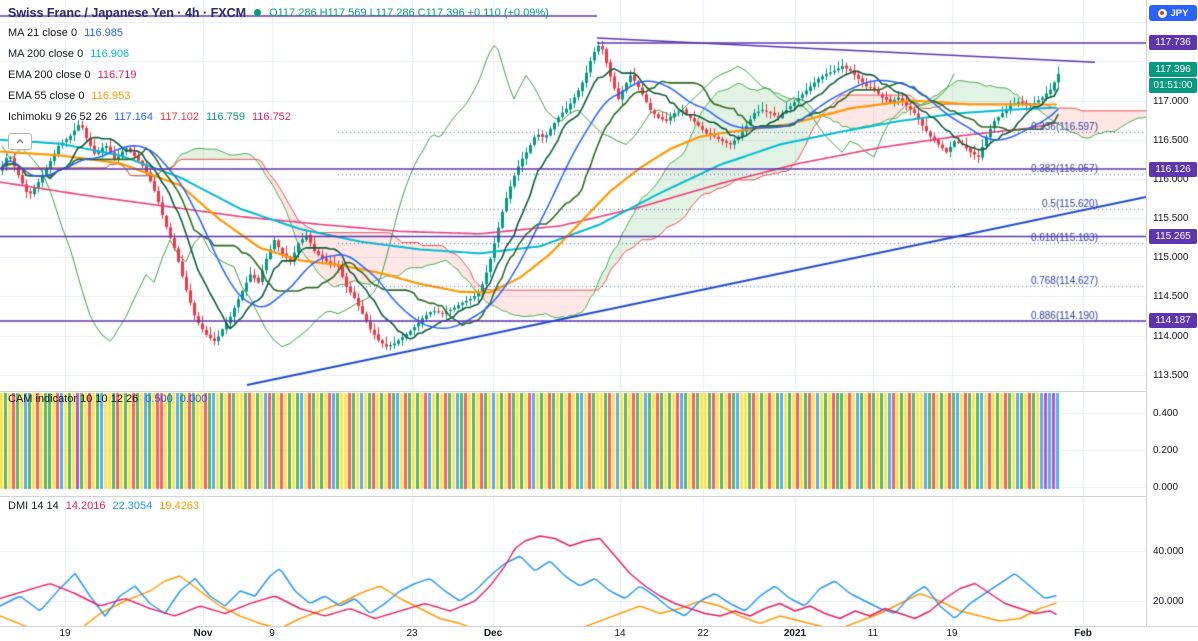  Describe the element at coordinates (58, 116) in the screenshot. I see `indicator-label: Ichimoku 9 26 52 26` at that location.